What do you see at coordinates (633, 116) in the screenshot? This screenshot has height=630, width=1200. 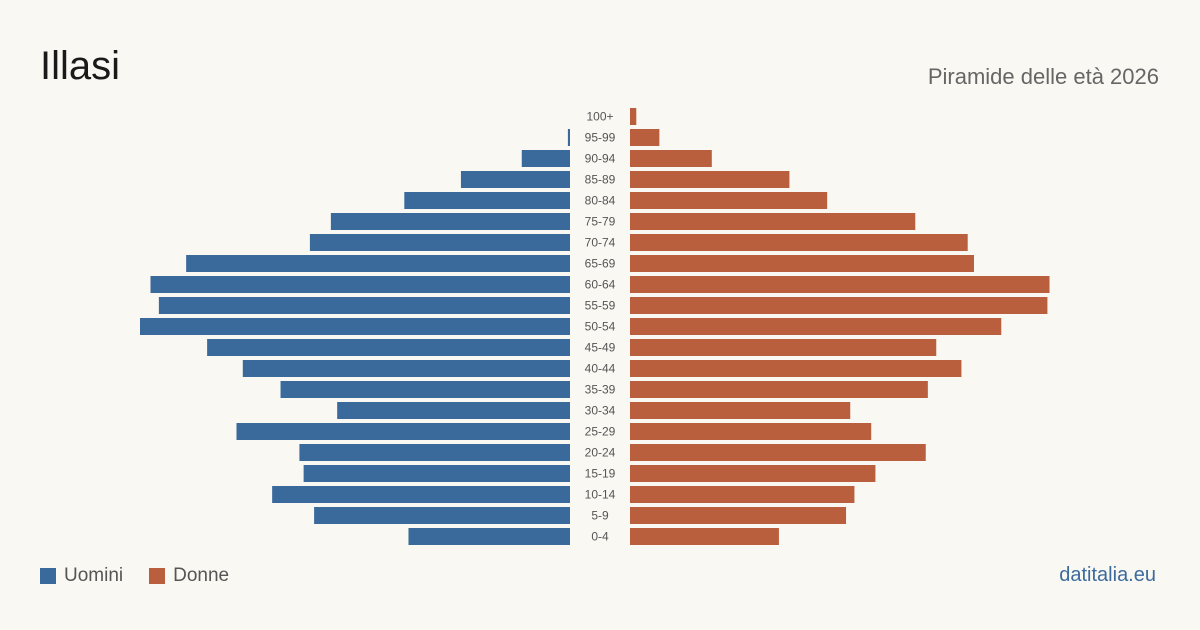 I see `bar-women-100plus` at bounding box center [633, 116].